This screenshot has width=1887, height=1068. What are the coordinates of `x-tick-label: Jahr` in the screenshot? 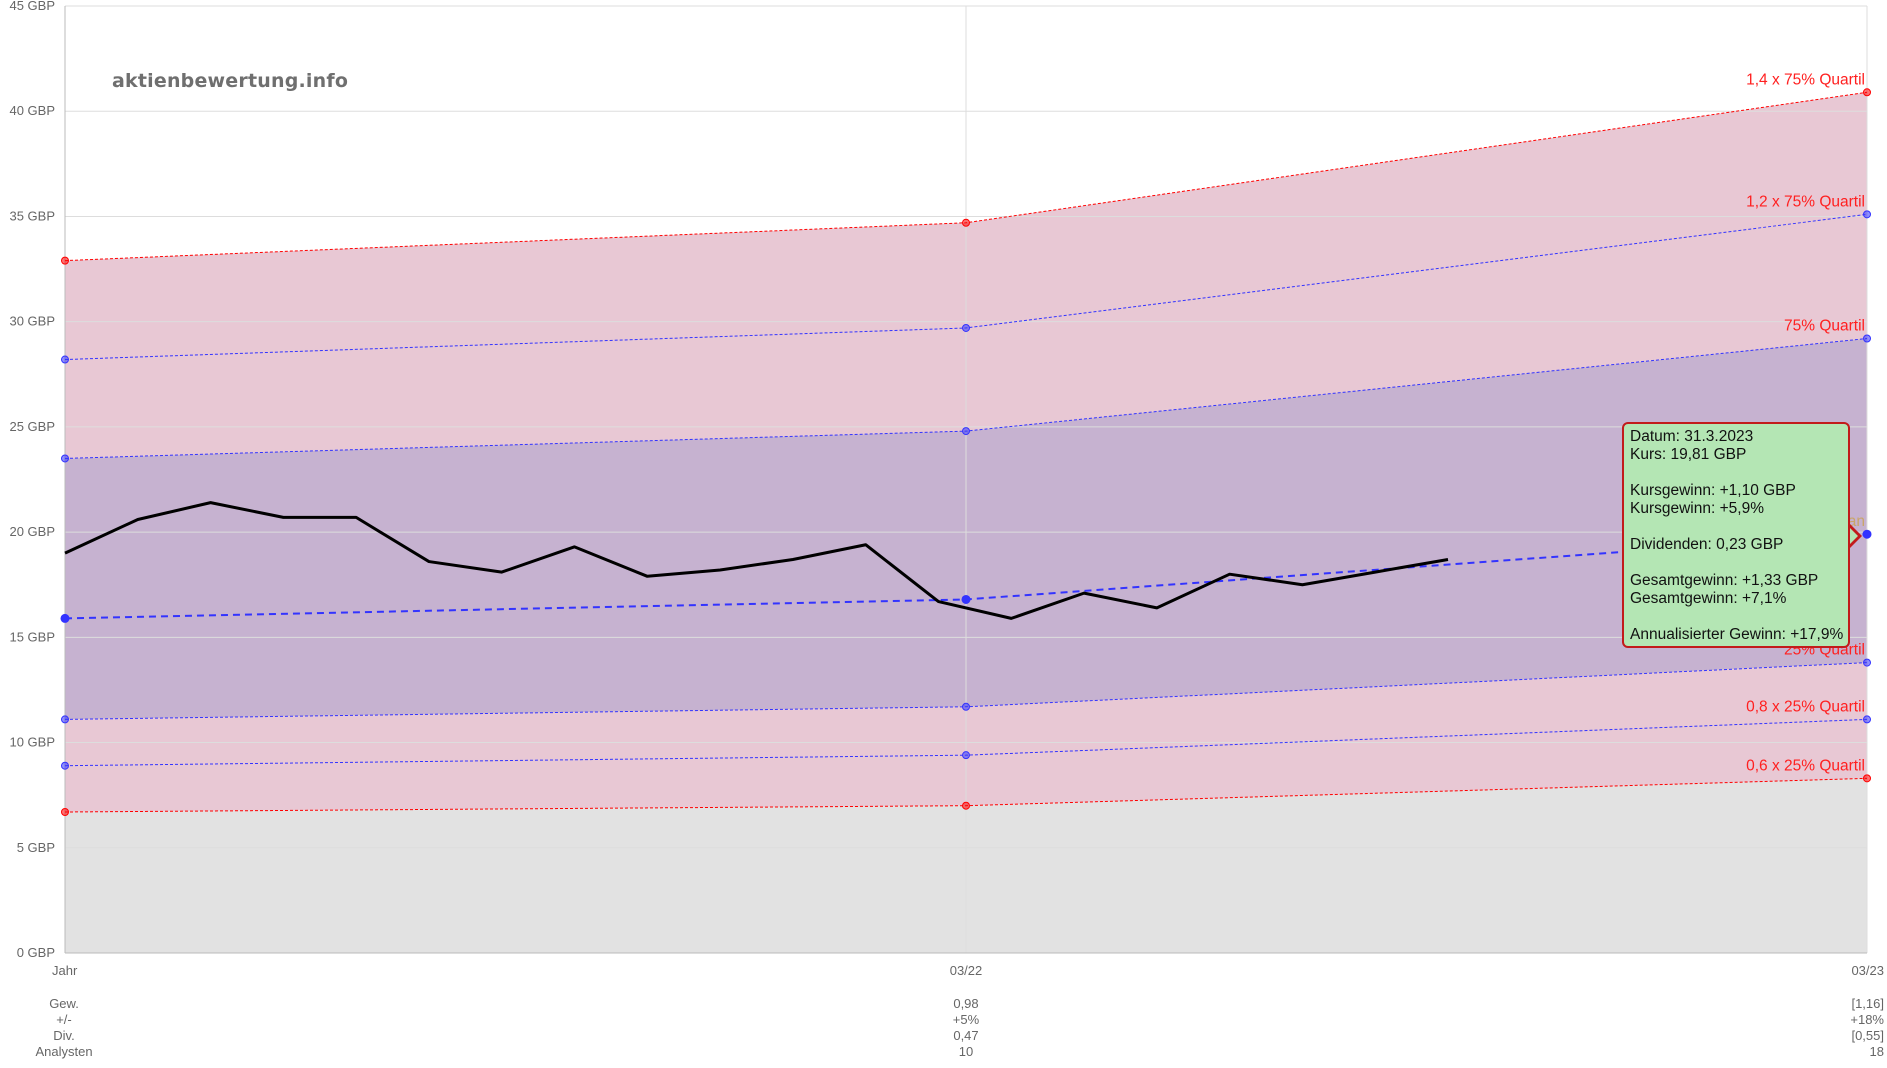 It's located at (65, 970).